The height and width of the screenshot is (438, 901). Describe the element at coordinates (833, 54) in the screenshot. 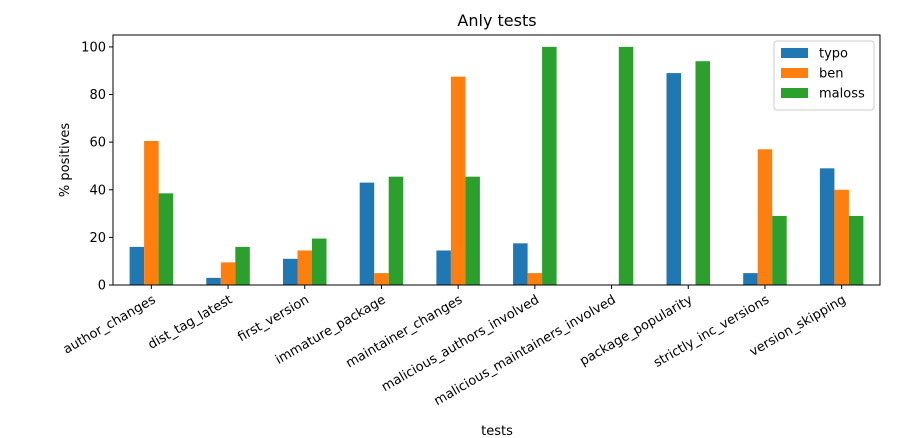

I see `legend-label-typo: typo` at that location.